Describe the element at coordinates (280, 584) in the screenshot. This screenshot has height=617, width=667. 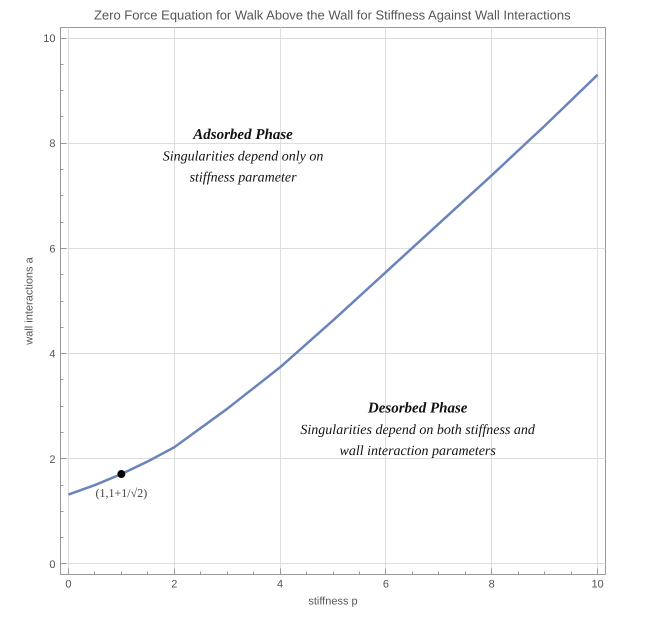
I see `x-tick-label: 4` at that location.